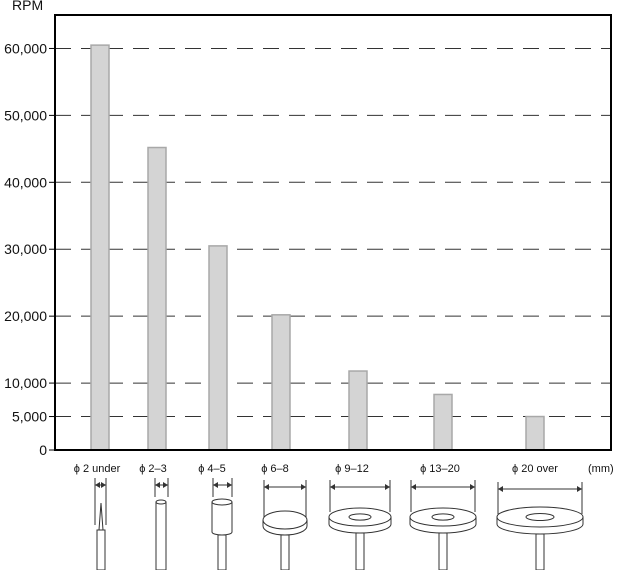 The width and height of the screenshot is (620, 570). What do you see at coordinates (440, 469) in the screenshot?
I see `x-category-label: ϕ 13–20` at bounding box center [440, 469].